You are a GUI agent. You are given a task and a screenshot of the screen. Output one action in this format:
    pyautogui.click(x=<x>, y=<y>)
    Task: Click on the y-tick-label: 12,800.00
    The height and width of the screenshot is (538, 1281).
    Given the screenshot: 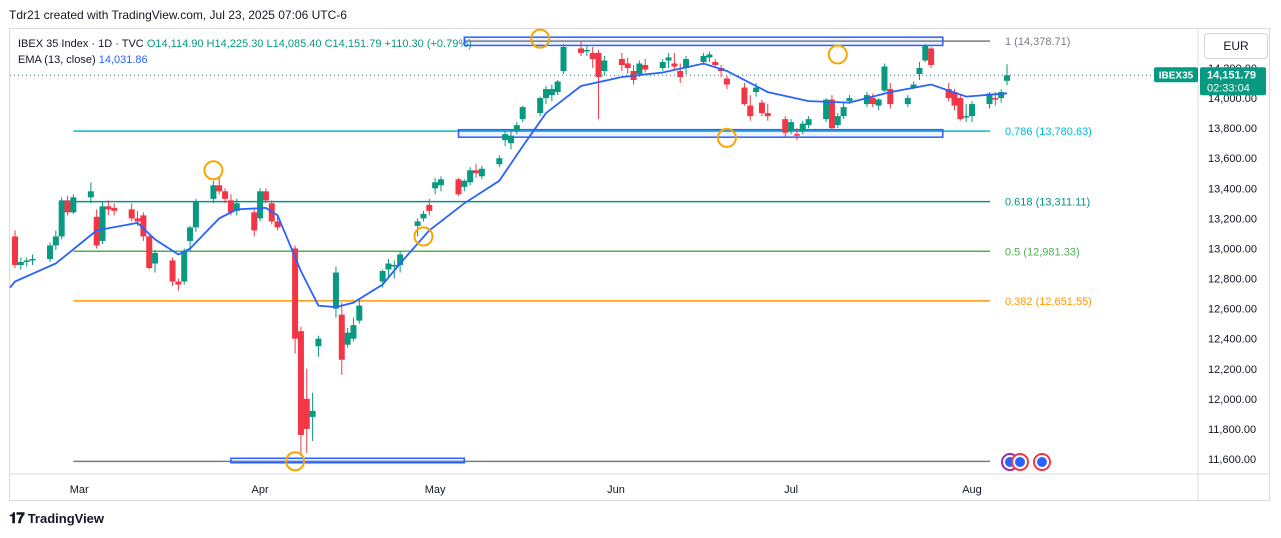 What is the action you would take?
    pyautogui.click(x=1232, y=280)
    